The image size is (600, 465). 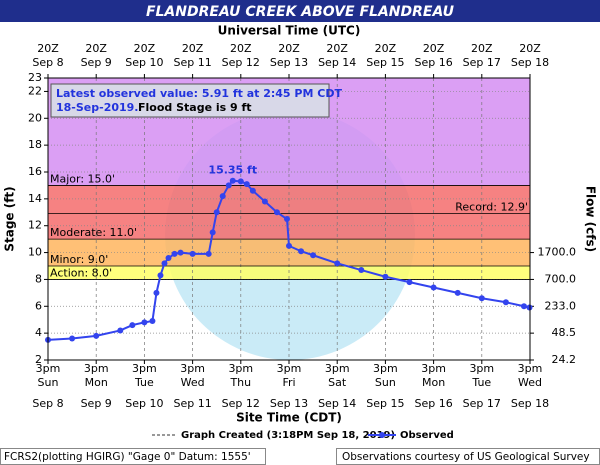 I want to click on latest-date: 18-Sep-2019., so click(x=97, y=107).